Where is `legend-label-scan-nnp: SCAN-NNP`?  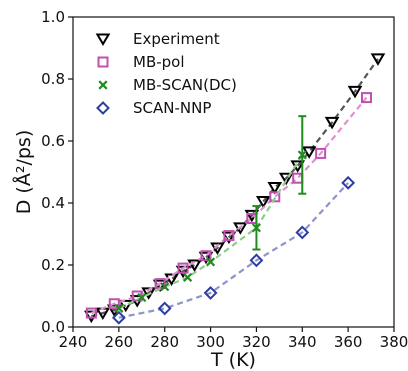
legend-label-scan-nnp: SCAN-NNP is located at coordinates (172, 108).